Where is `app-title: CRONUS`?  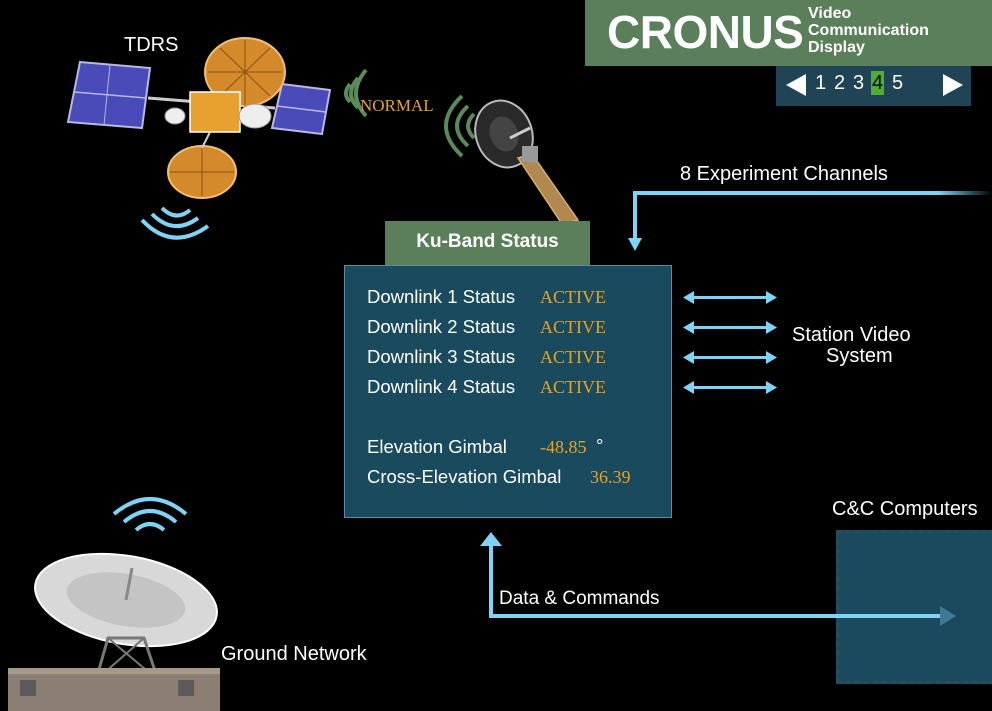 app-title: CRONUS is located at coordinates (705, 32).